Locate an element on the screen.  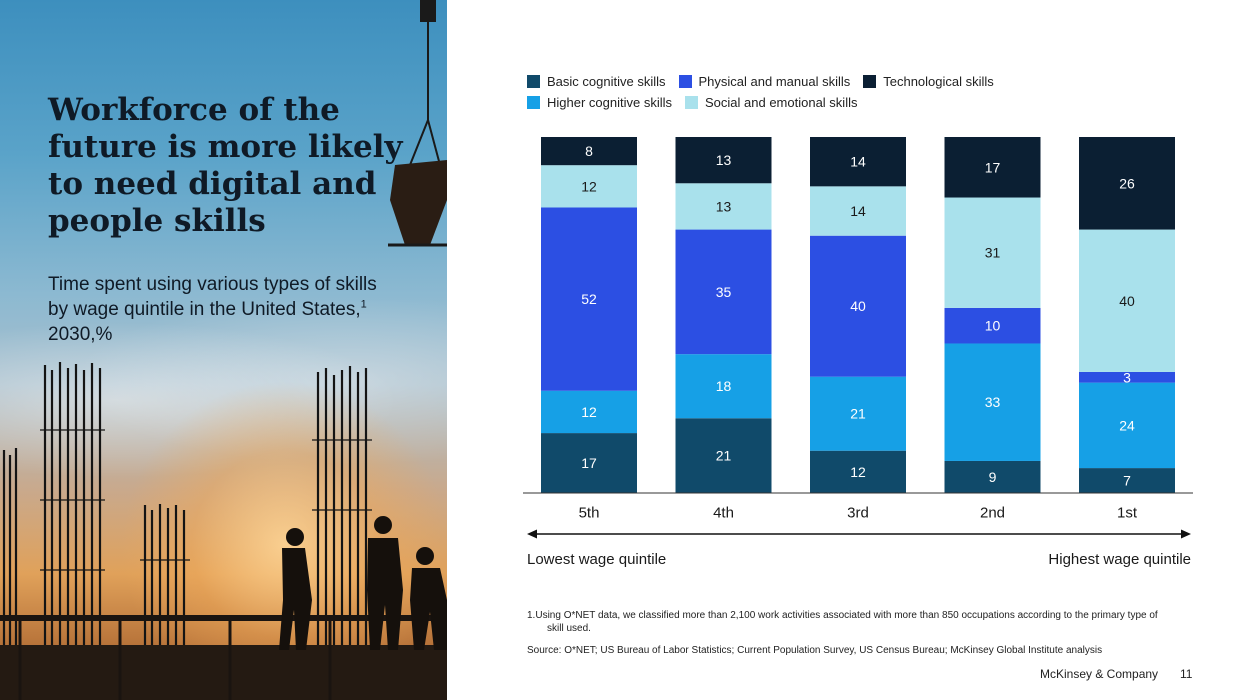
data-label: 8 is located at coordinates (589, 151).